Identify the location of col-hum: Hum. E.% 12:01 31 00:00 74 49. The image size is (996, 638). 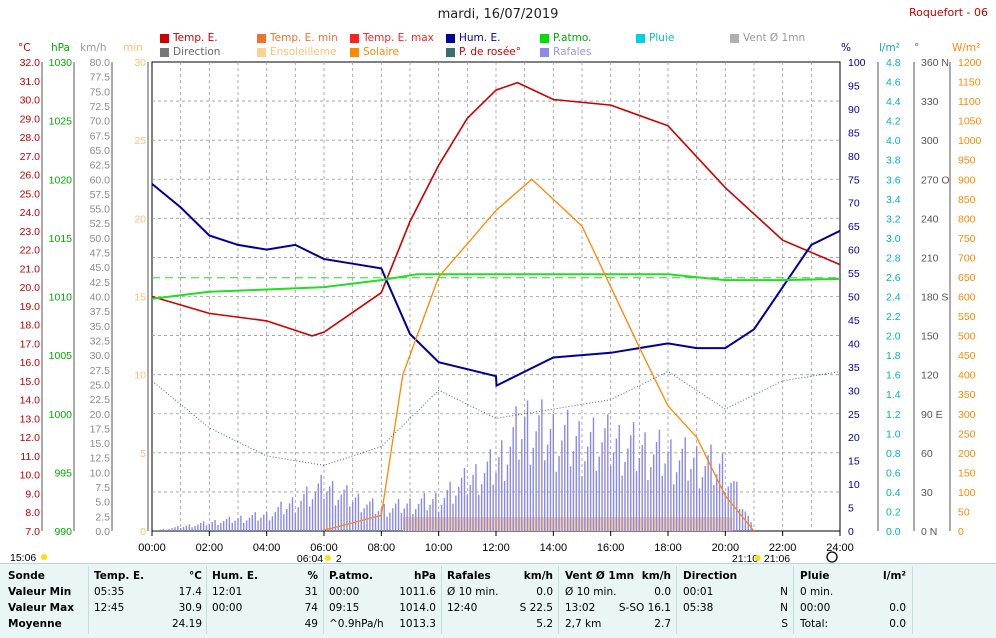
(265, 600).